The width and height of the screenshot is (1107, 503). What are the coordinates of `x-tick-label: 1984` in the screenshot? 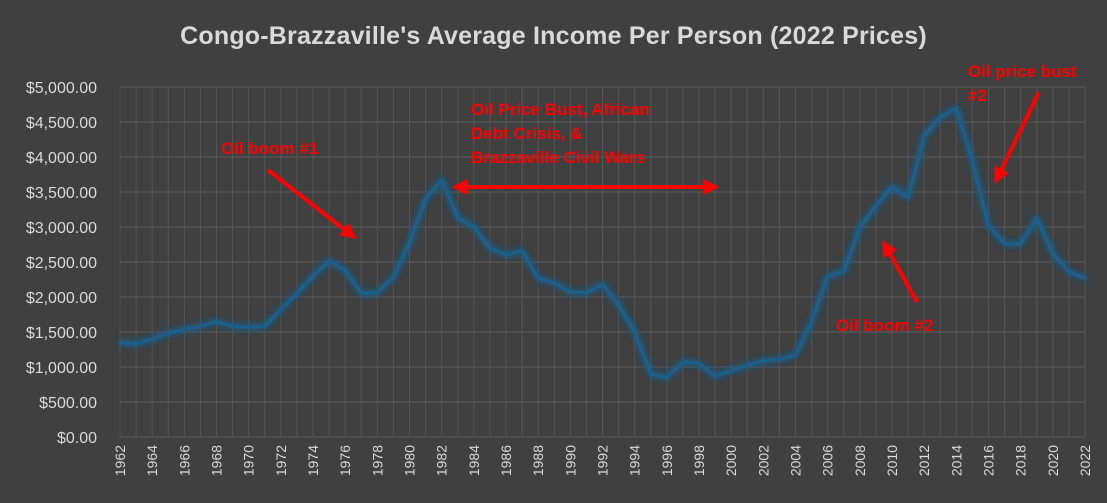 It's located at (474, 460).